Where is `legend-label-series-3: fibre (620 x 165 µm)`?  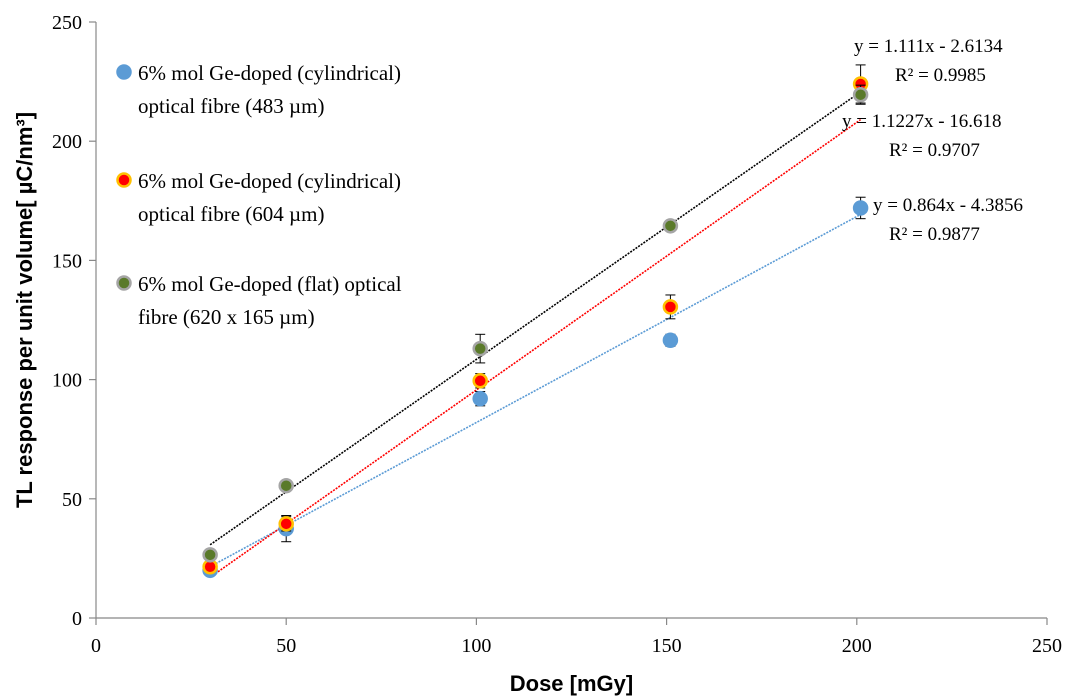 legend-label-series-3: fibre (620 x 165 µm) is located at coordinates (226, 317).